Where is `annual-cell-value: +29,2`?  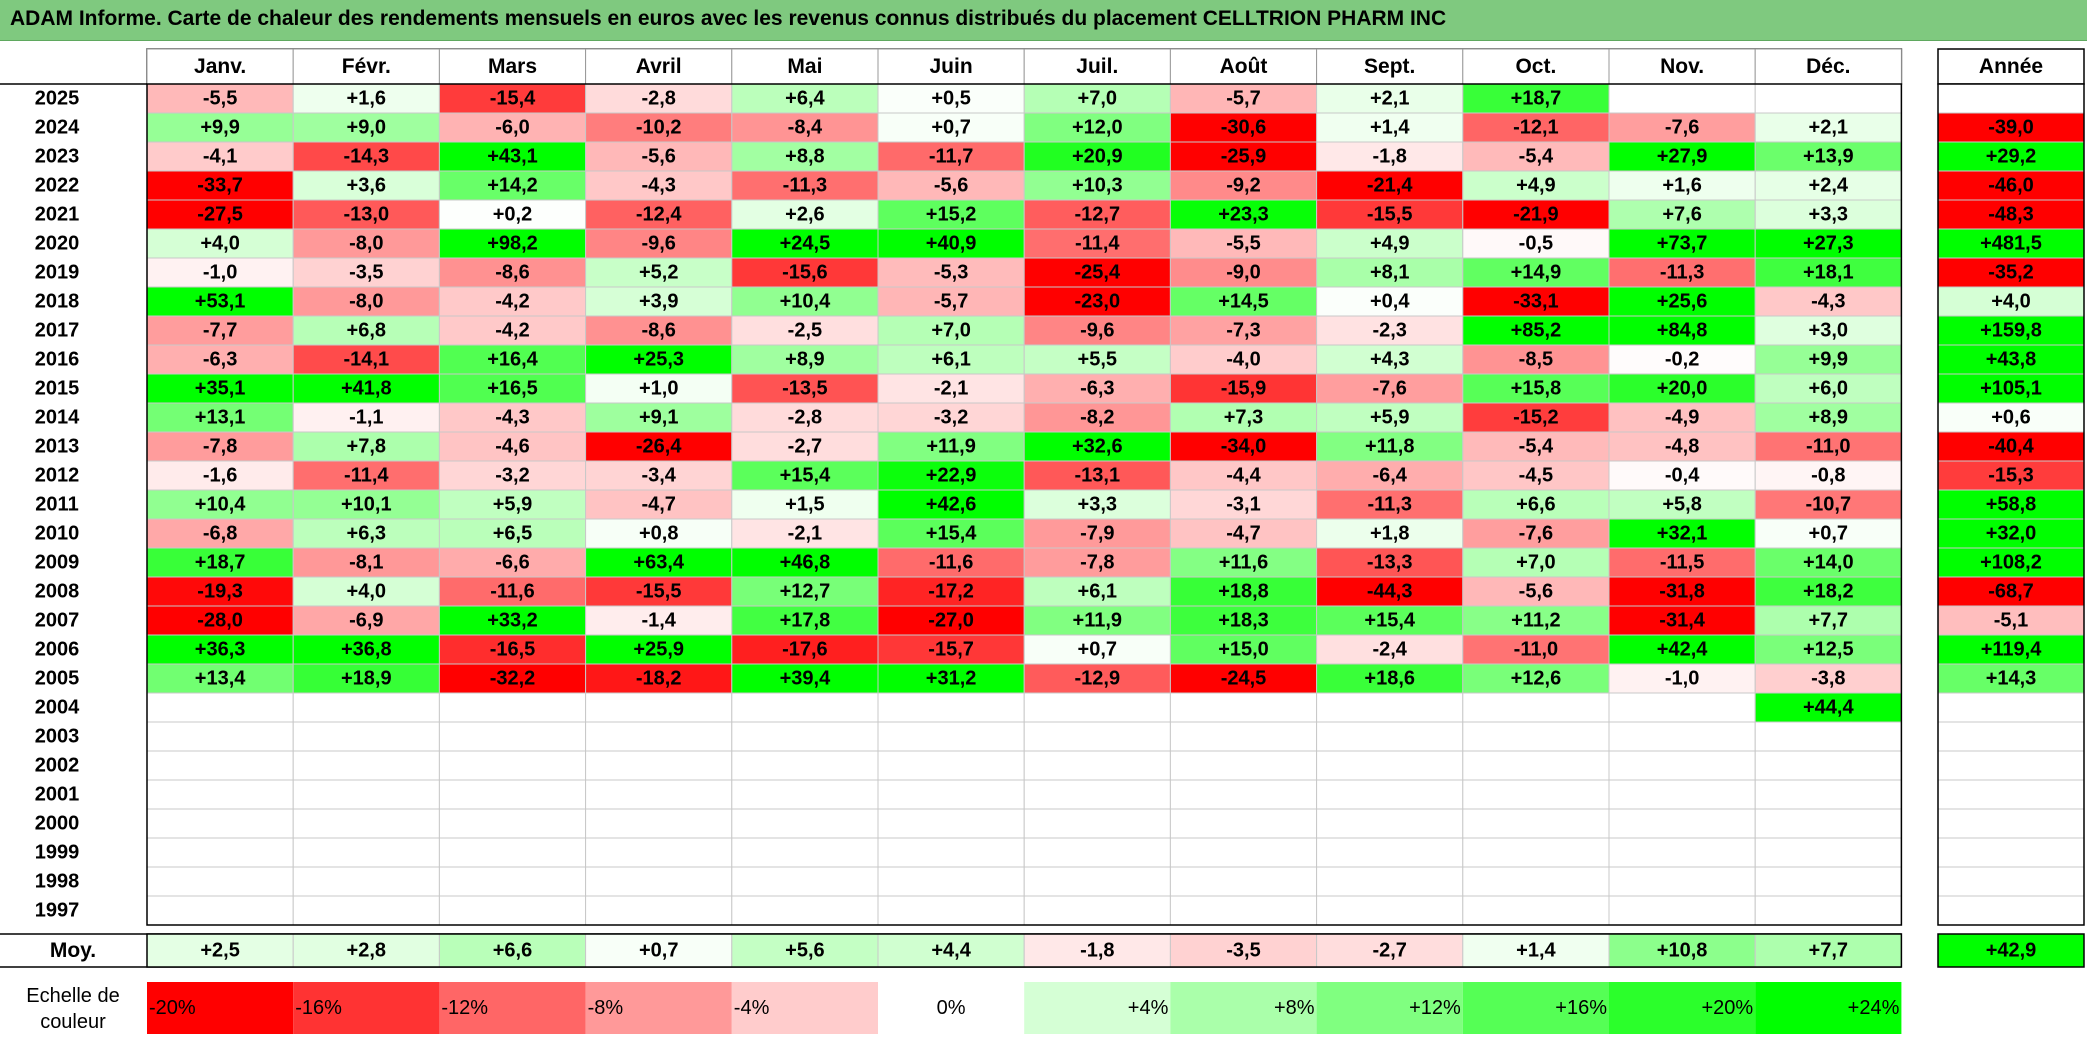
annual-cell-value: +29,2 is located at coordinates (2011, 157).